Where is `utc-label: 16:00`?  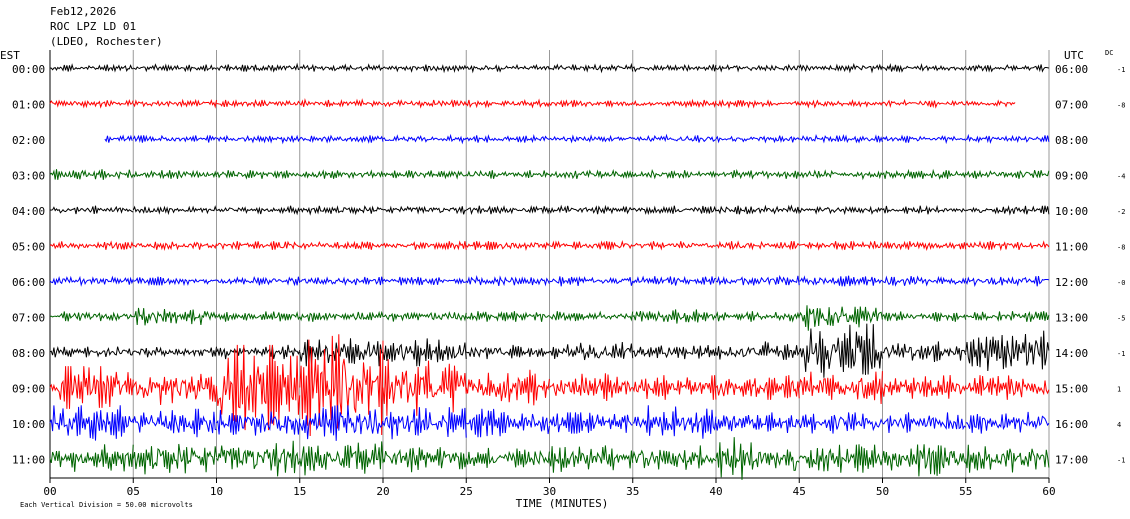 utc-label: 16:00 is located at coordinates (1071, 424).